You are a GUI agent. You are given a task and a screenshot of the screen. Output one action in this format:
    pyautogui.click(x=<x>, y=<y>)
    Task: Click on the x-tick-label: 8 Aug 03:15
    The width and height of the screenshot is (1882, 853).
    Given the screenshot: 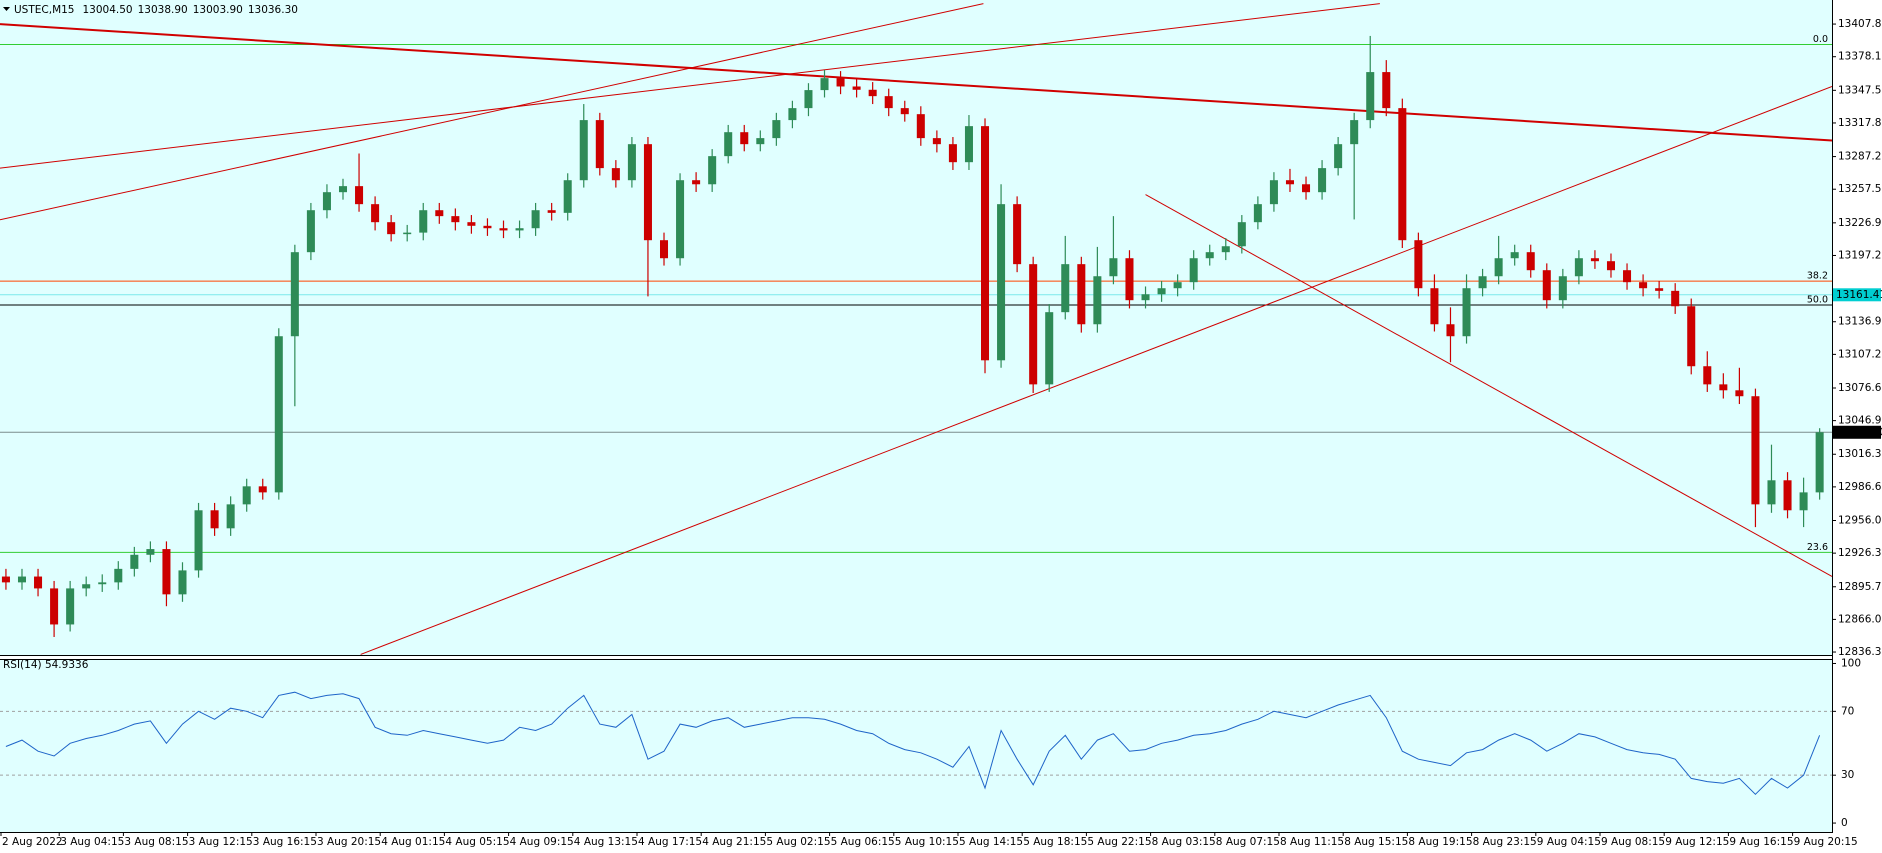 What is the action you would take?
    pyautogui.click(x=1184, y=842)
    